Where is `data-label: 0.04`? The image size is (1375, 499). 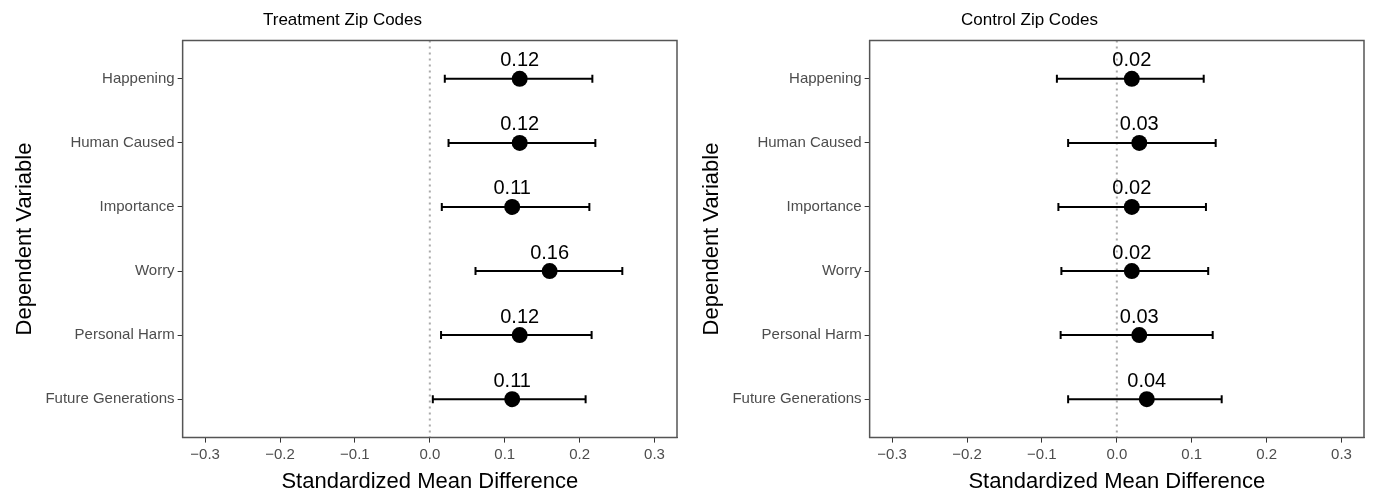
data-label: 0.04 is located at coordinates (1147, 379).